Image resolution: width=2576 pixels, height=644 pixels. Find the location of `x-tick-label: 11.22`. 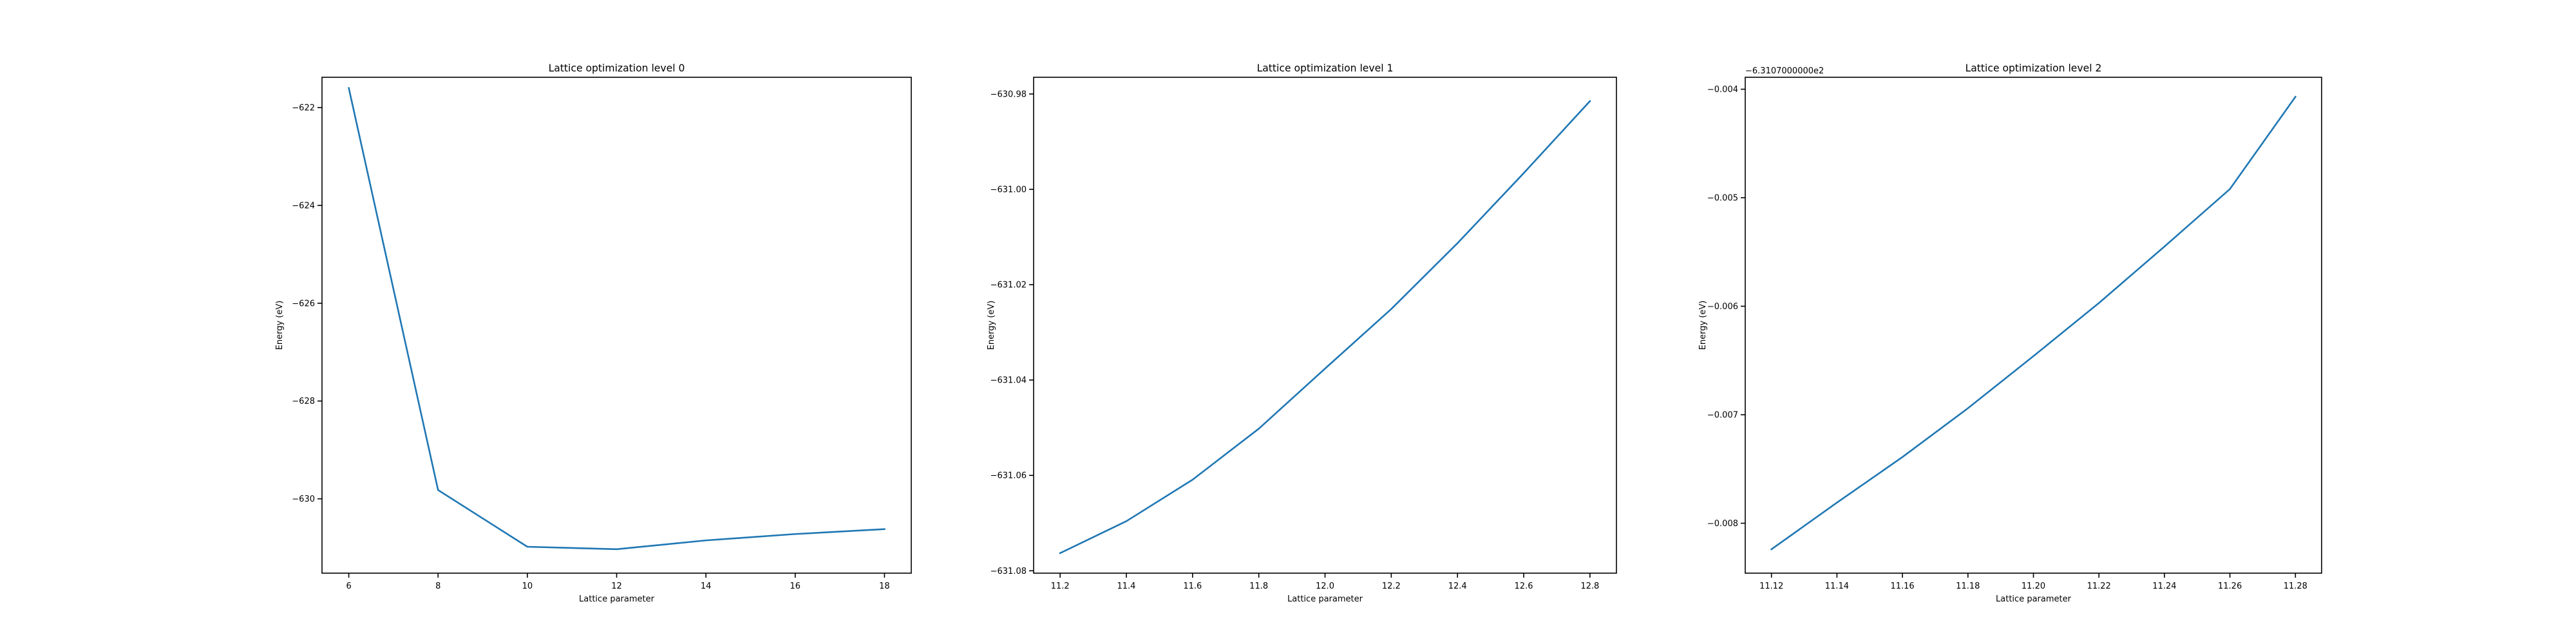

x-tick-label: 11.22 is located at coordinates (2099, 587).